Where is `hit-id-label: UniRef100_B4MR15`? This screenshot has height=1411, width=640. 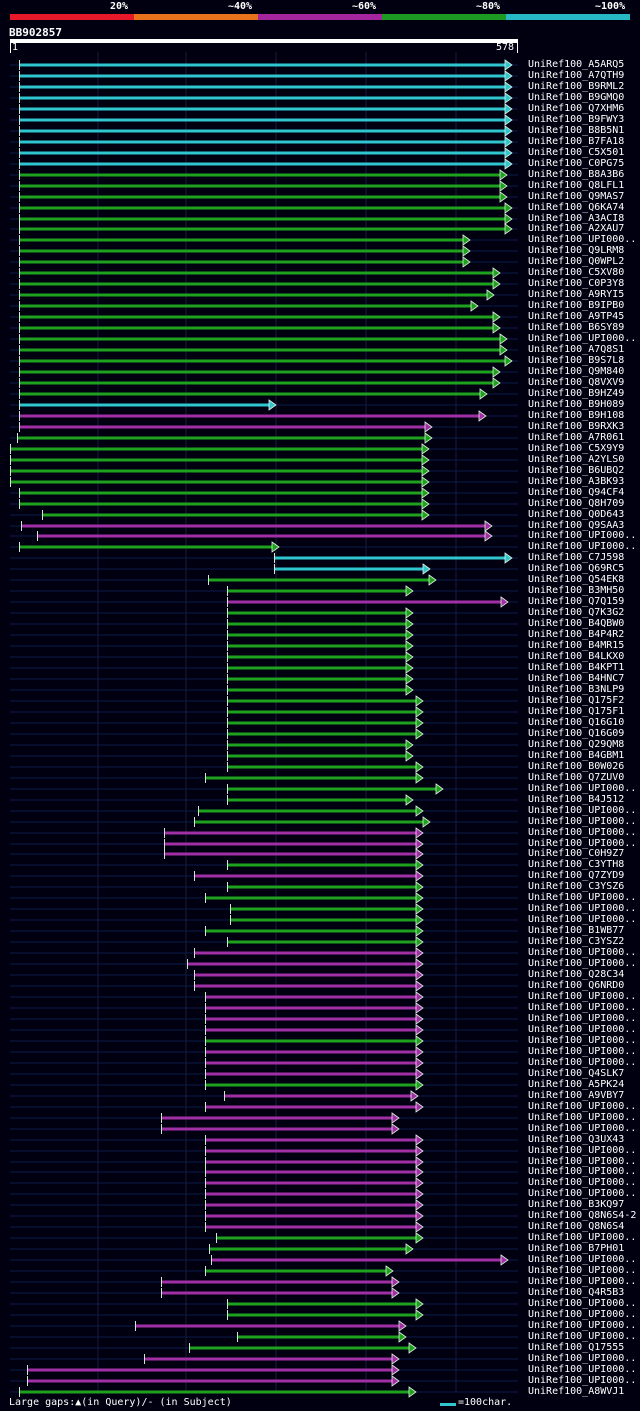
hit-id-label: UniRef100_B4MR15 is located at coordinates (576, 645).